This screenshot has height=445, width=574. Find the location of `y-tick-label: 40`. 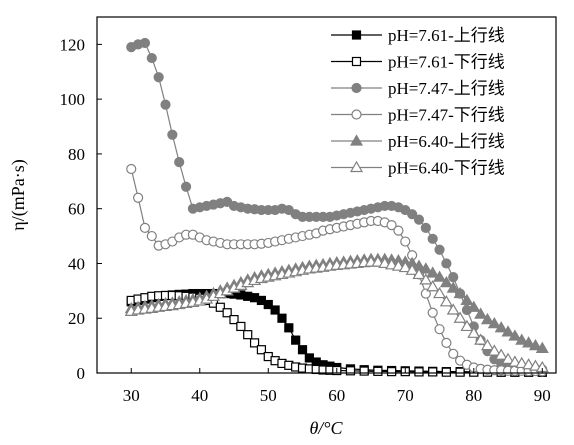

y-tick-label: 40 is located at coordinates (76, 263).